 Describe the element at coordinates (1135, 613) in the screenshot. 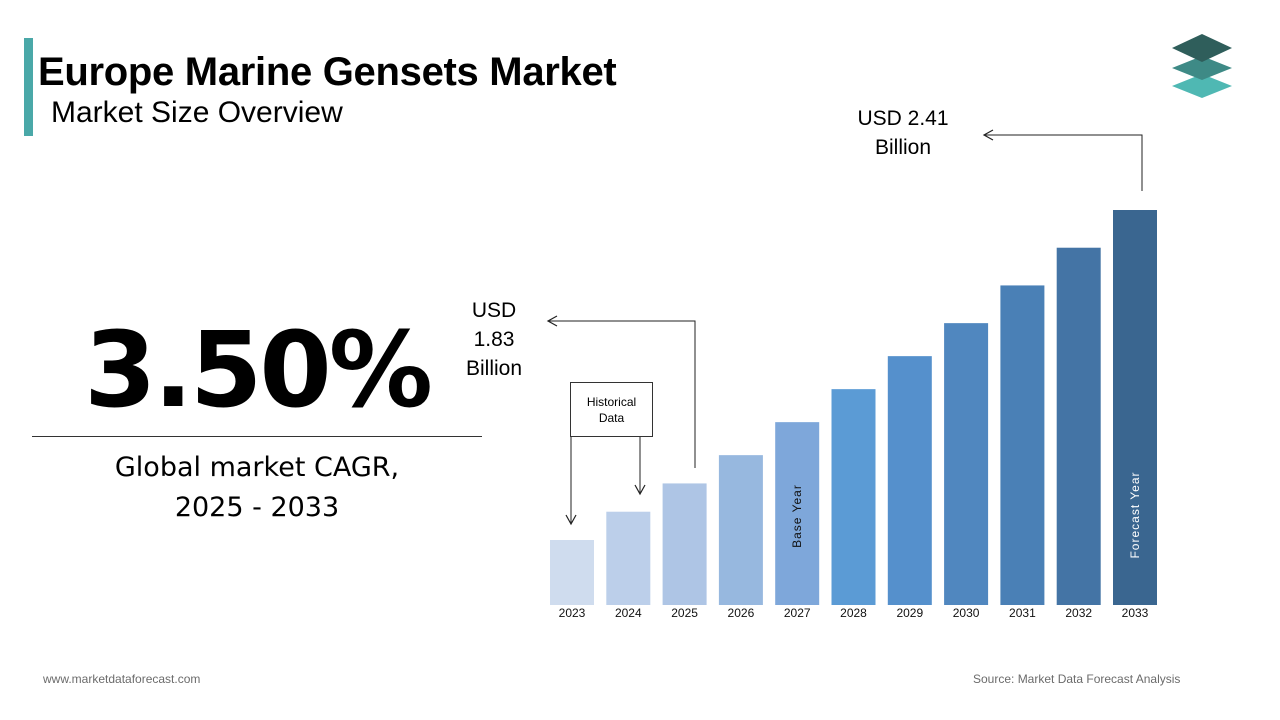

I see `year-label-2033: 2033` at that location.